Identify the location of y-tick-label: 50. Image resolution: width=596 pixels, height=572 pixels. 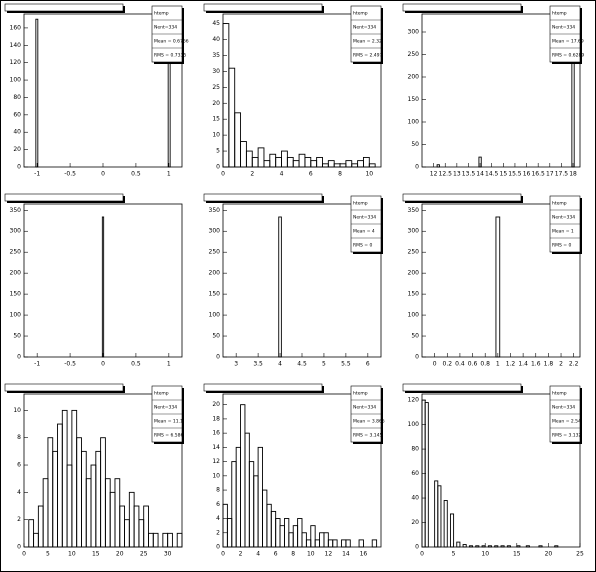
(415, 336).